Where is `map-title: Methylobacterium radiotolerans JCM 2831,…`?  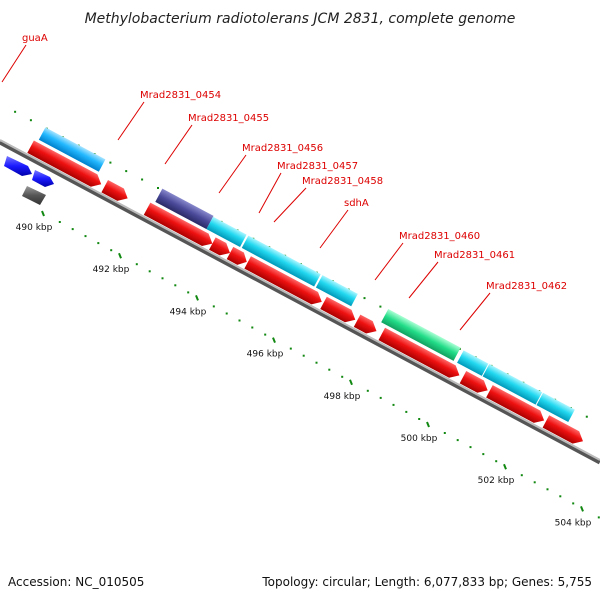
map-title: Methylobacterium radiotolerans JCM 2831,… is located at coordinates (300, 19).